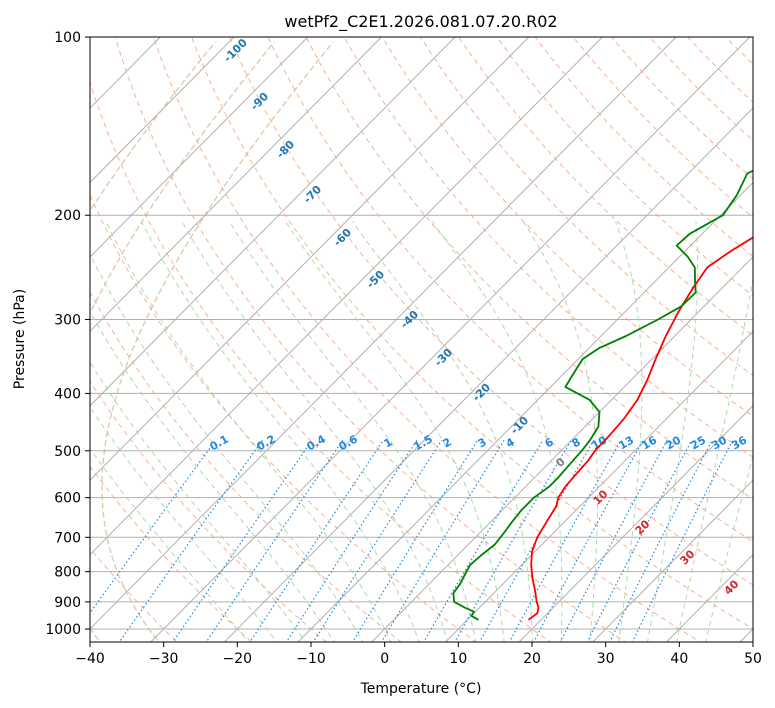 The height and width of the screenshot is (708, 775). Describe the element at coordinates (90, 659) in the screenshot. I see `x-tick-label: −40` at that location.